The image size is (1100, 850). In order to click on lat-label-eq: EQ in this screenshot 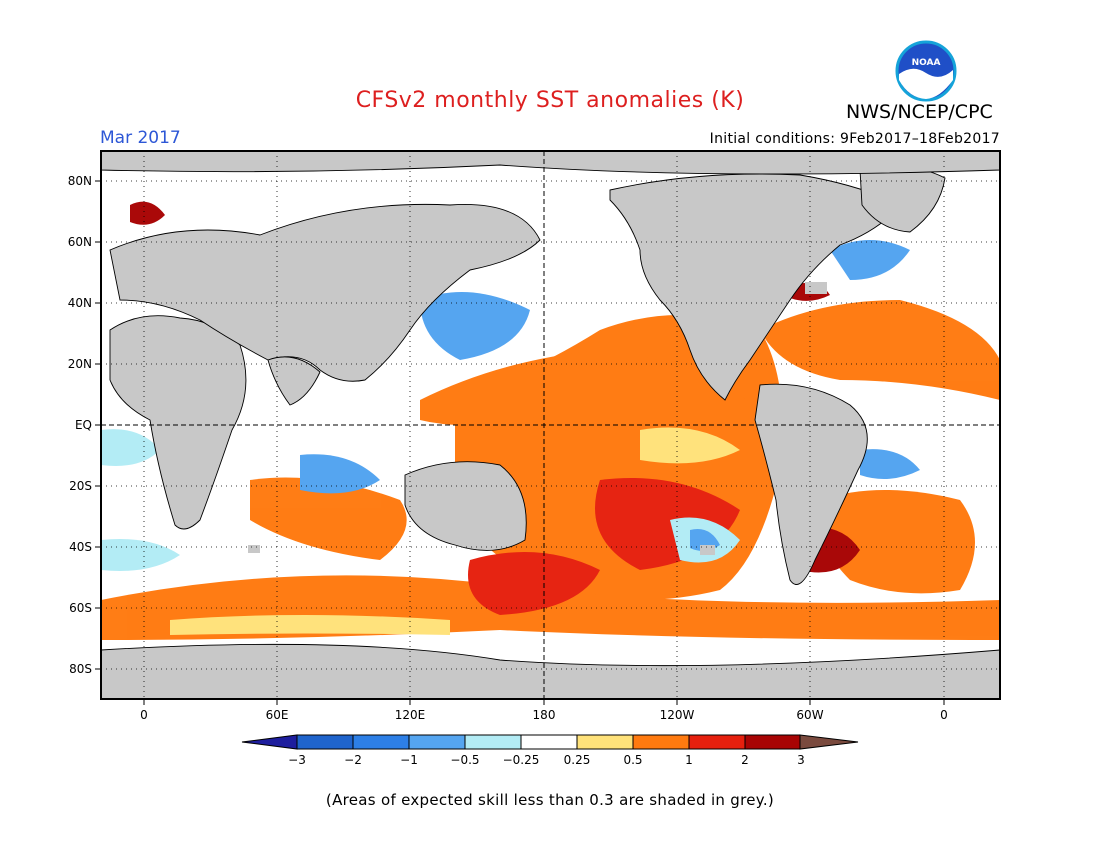, I will do `click(83, 425)`.